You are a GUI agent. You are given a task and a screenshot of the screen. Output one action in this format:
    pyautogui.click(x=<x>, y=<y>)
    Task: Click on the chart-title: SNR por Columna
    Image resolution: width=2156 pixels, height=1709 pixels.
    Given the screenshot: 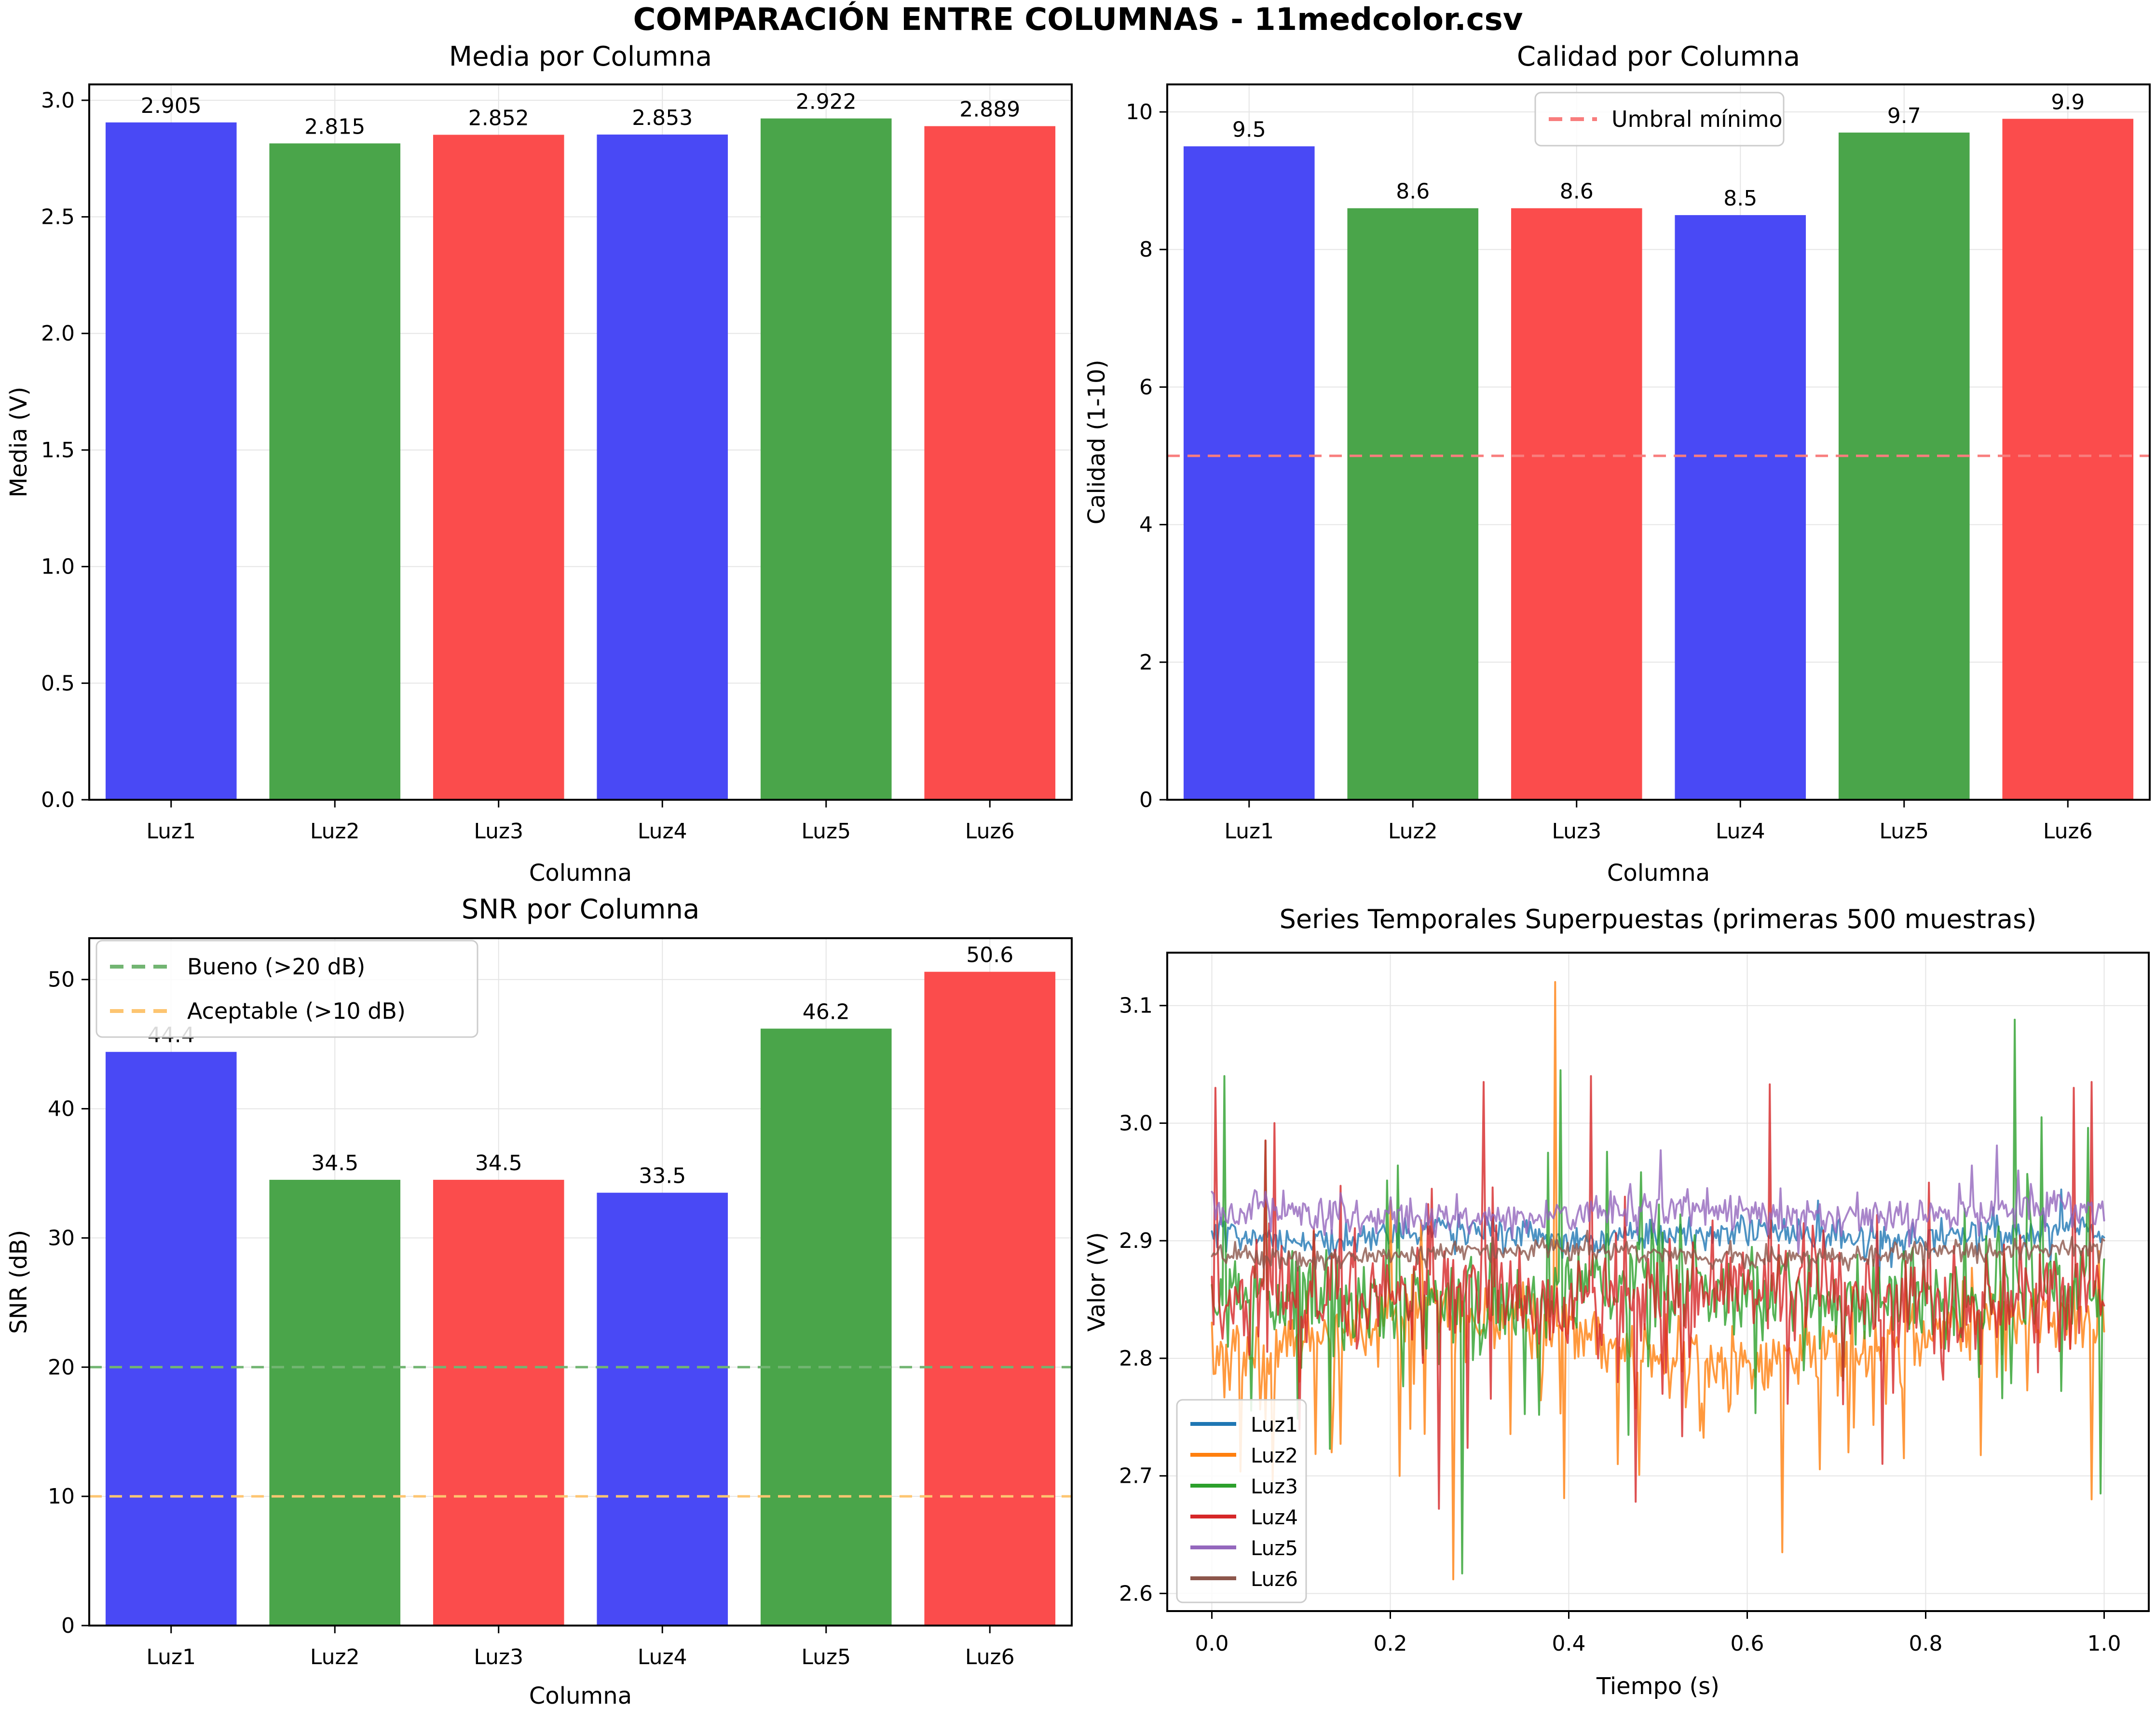 What is the action you would take?
    pyautogui.click(x=581, y=909)
    